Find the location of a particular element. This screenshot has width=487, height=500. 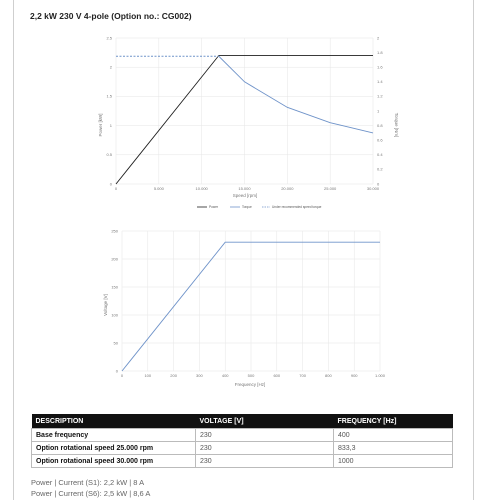

legend-power-label: Power is located at coordinates (214, 207).